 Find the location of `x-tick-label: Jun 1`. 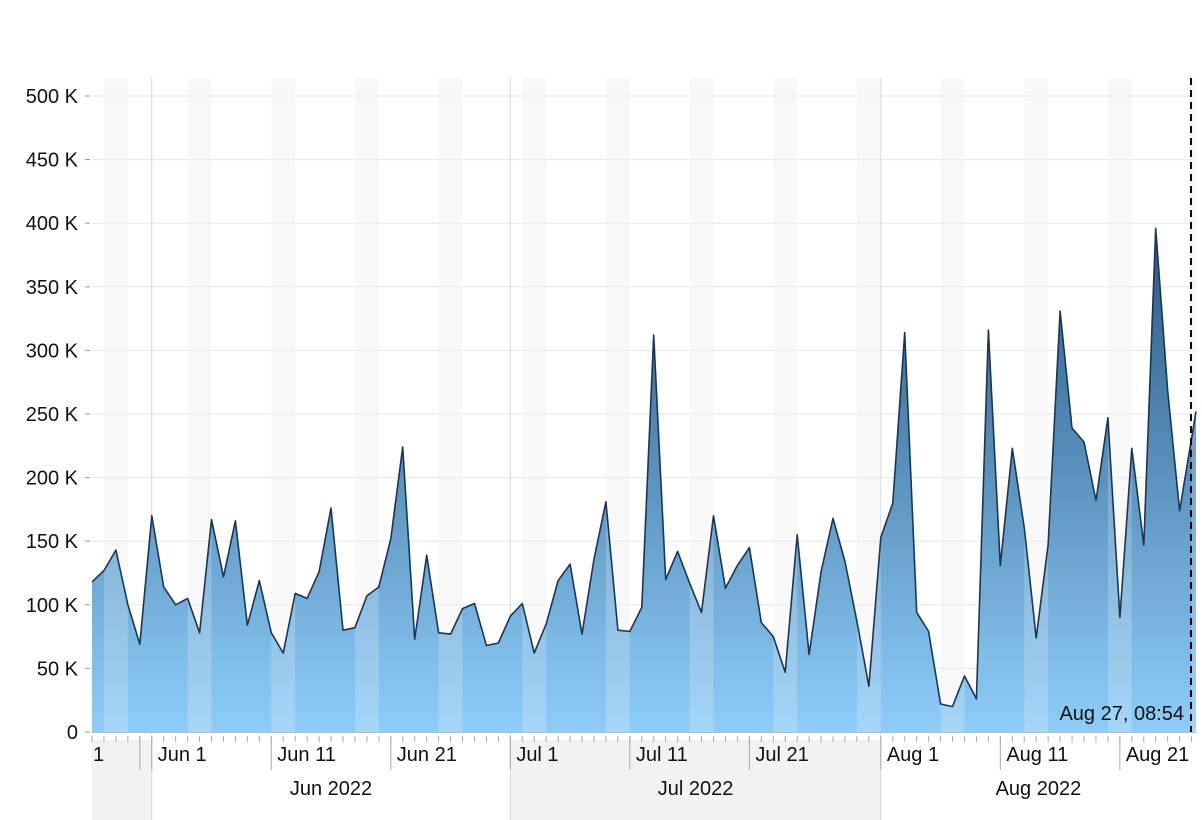

x-tick-label: Jun 1 is located at coordinates (182, 755).